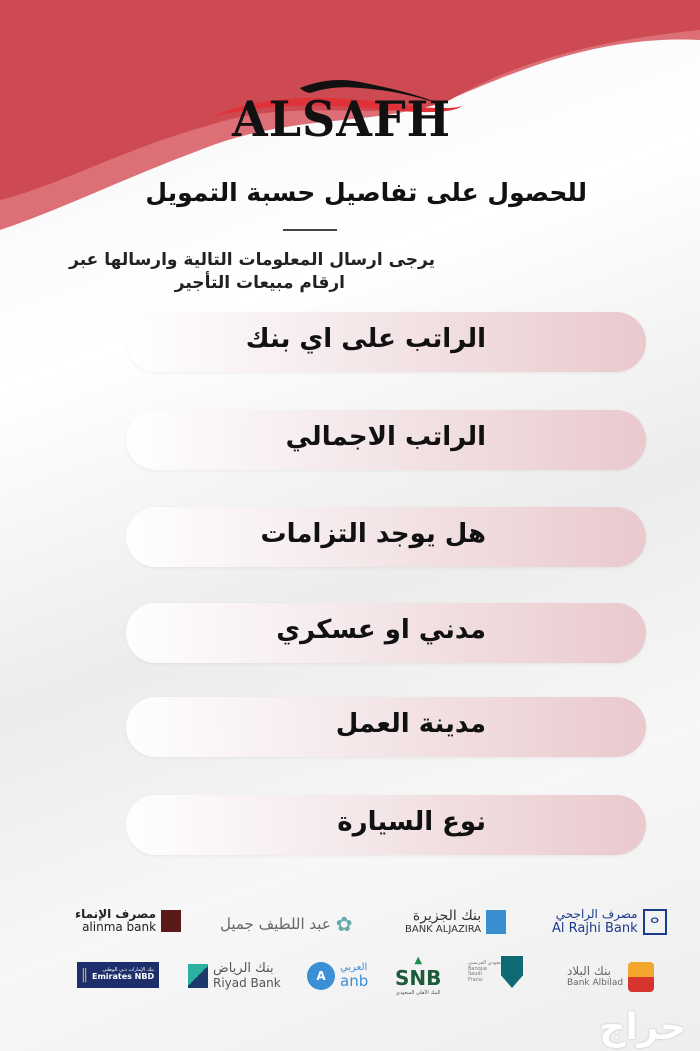 This screenshot has height=1051, width=700. What do you see at coordinates (418, 993) in the screenshot?
I see `bank-name-ar: البنك الأهلي السعودي` at bounding box center [418, 993].